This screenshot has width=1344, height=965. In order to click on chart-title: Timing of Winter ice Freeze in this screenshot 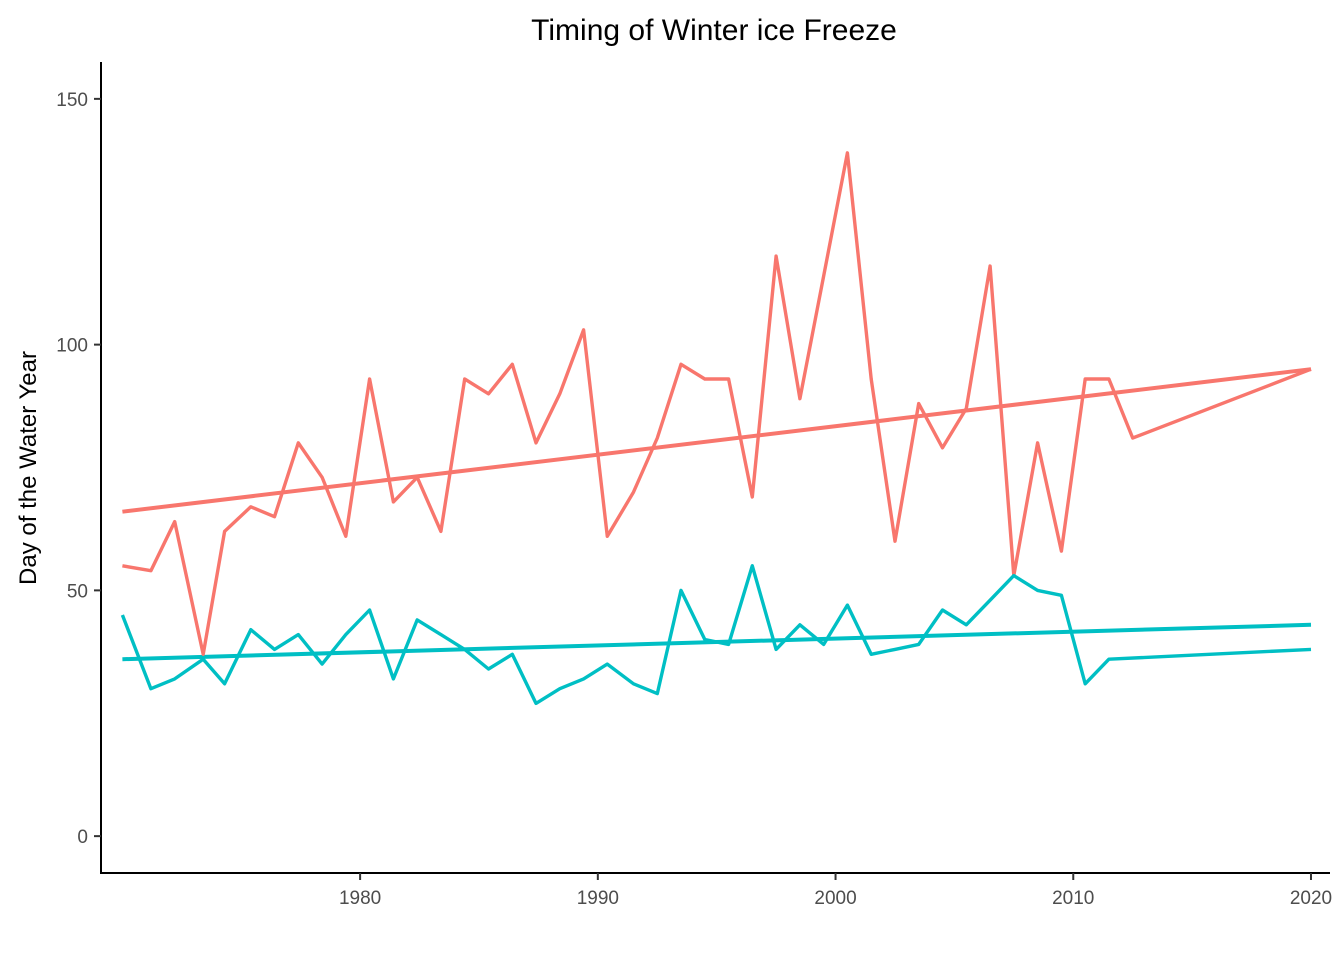, I will do `click(714, 30)`.